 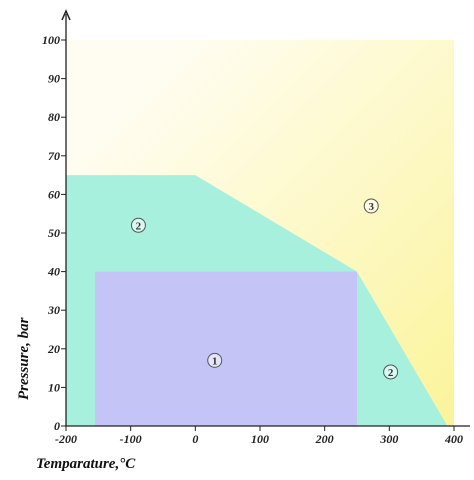 I want to click on y-tick-label: 100, so click(x=51, y=40).